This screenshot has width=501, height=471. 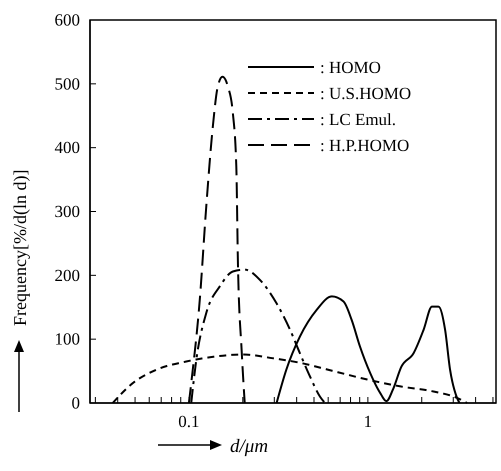 What do you see at coordinates (368, 422) in the screenshot?
I see `x-tick-label: 1` at bounding box center [368, 422].